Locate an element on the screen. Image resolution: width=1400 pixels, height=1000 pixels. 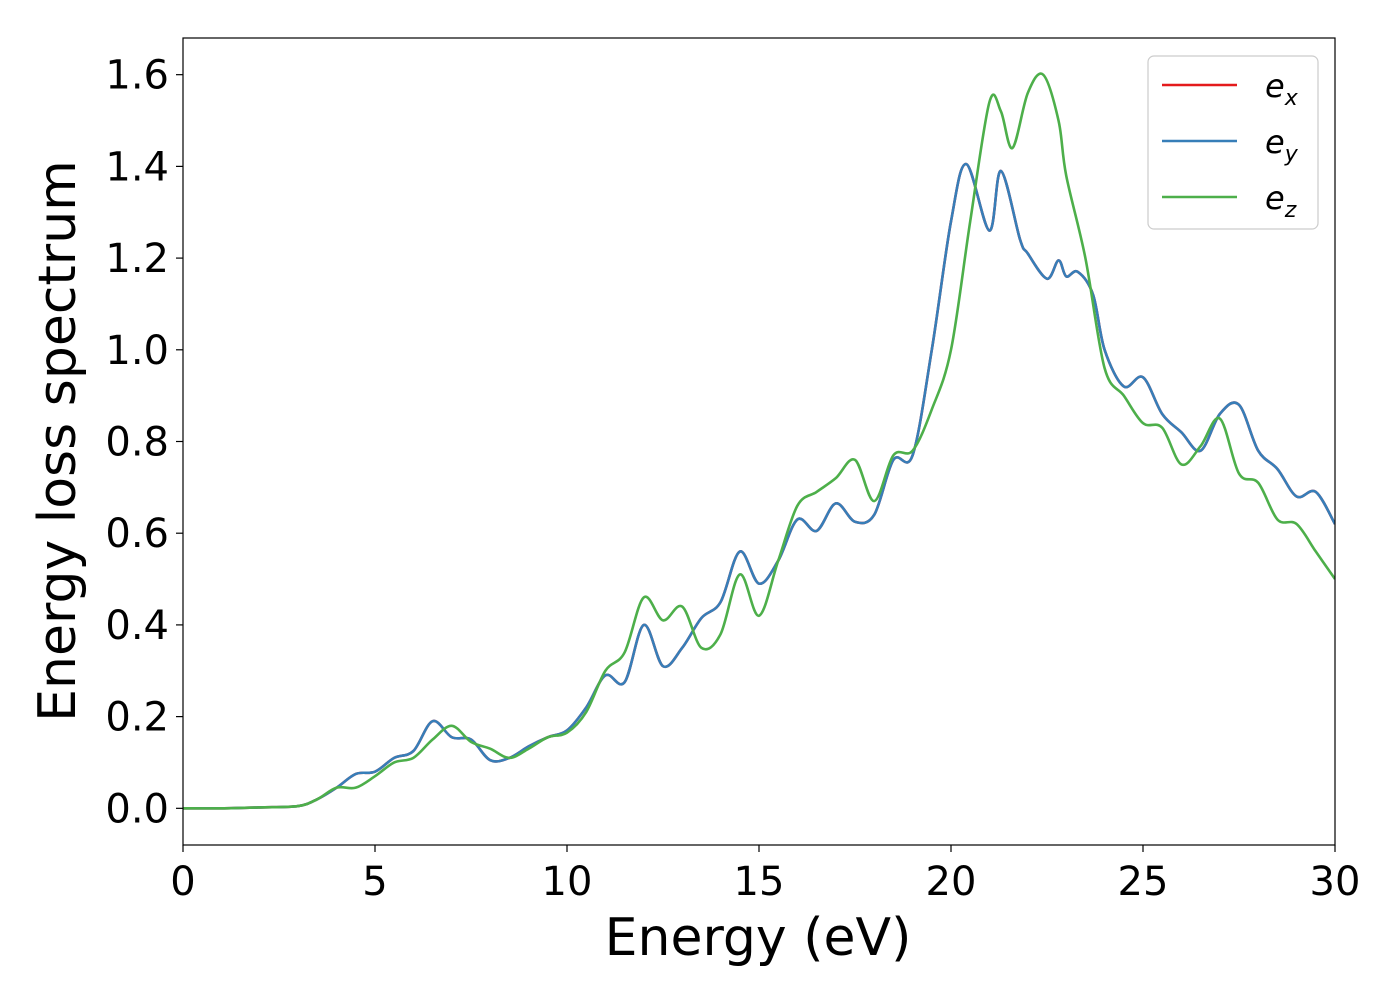
legend-box is located at coordinates (1233, 142).